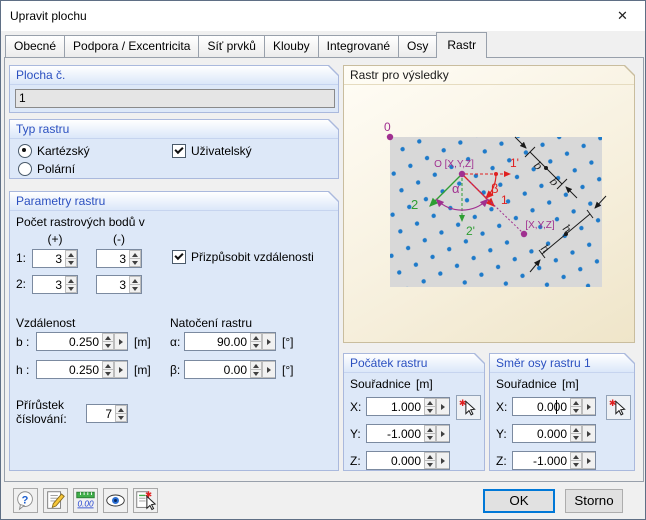  I want to click on checkbox-adapt-distances-label: Přizpůsobit vzdálenosti, so click(252, 257).